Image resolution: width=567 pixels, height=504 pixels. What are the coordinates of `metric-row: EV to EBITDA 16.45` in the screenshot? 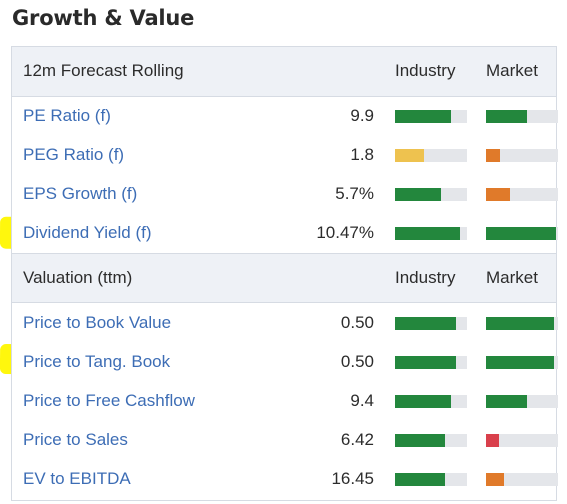 It's located at (285, 479).